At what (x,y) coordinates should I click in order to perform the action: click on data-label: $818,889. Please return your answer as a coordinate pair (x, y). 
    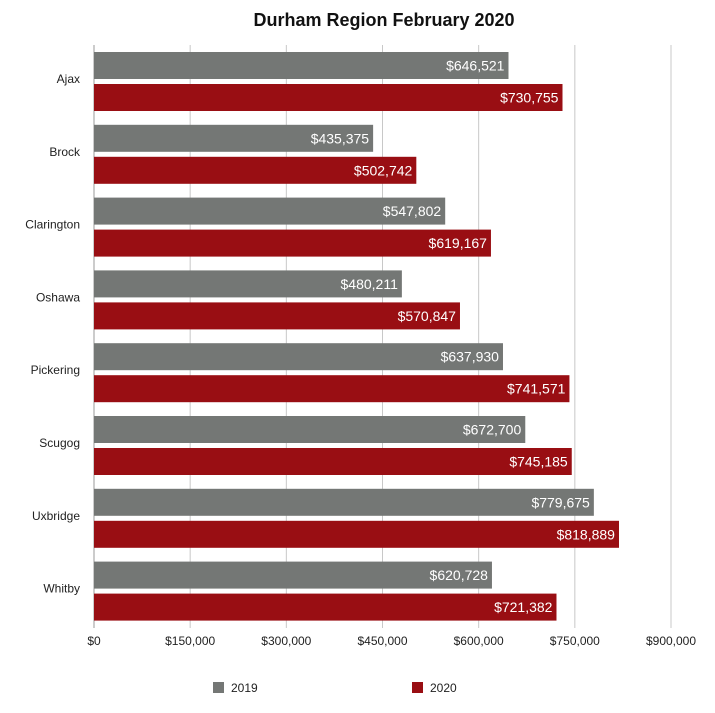
    Looking at the image, I should click on (586, 534).